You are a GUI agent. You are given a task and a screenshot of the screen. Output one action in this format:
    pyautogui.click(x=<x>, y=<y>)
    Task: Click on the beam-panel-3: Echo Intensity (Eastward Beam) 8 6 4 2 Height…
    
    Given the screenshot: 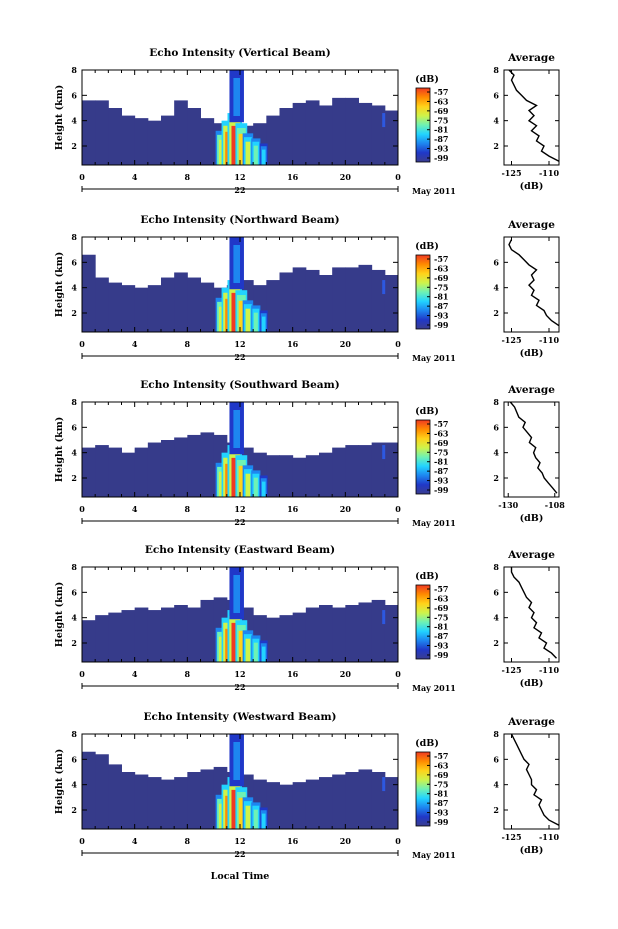 What is the action you would take?
    pyautogui.click(x=307, y=618)
    